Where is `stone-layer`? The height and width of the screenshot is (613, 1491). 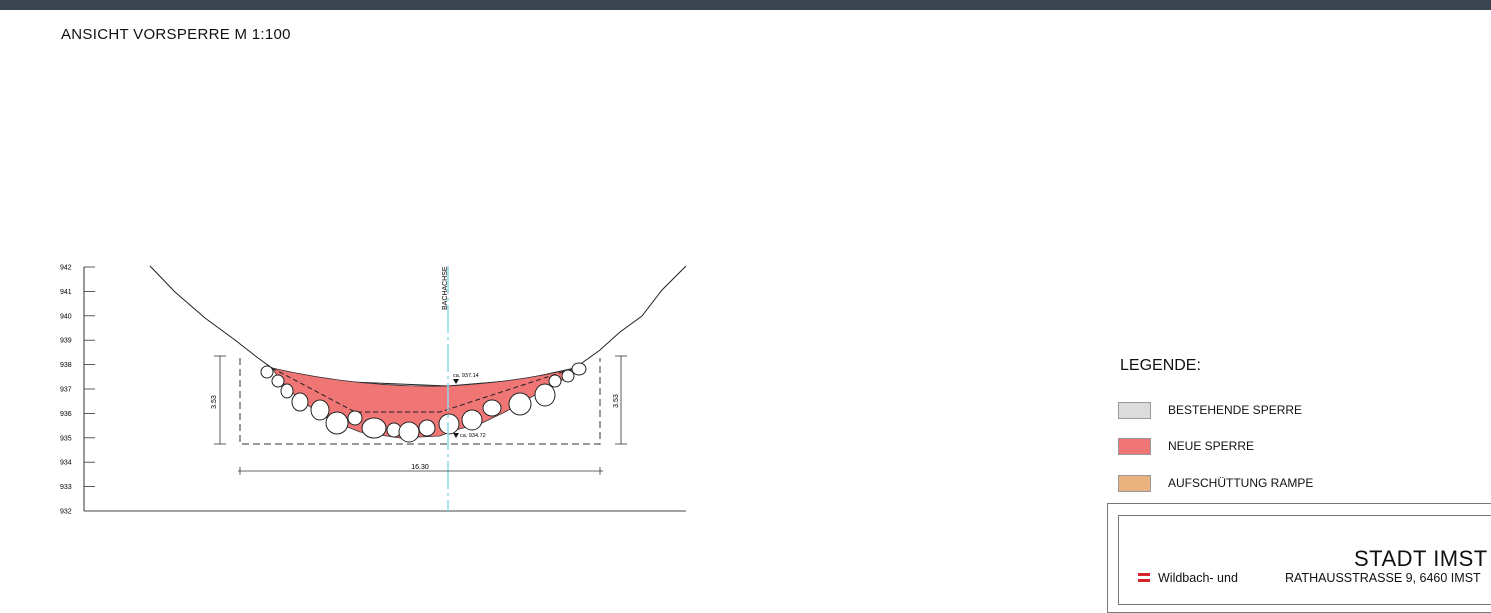
stone-layer is located at coordinates (423, 402).